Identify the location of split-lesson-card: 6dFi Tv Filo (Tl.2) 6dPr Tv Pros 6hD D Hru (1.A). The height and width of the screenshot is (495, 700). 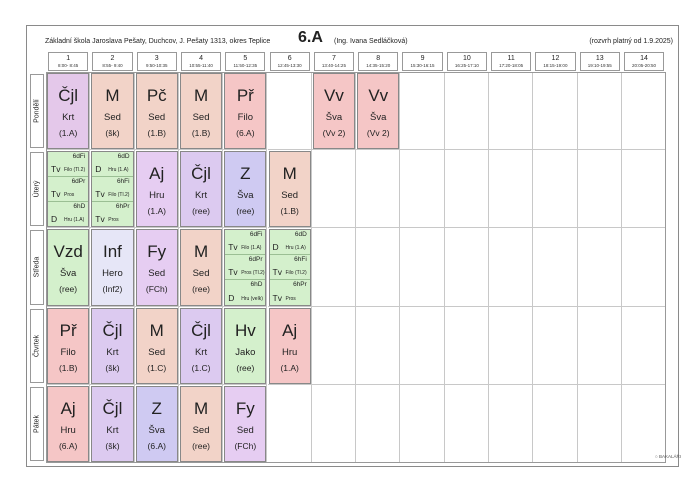
(68, 189).